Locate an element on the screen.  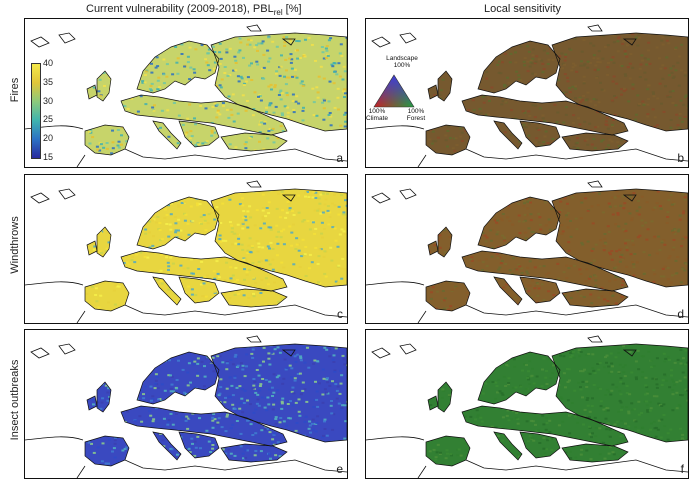
sensitivity-column-title: Local sensitivity is located at coordinates (523, 9).